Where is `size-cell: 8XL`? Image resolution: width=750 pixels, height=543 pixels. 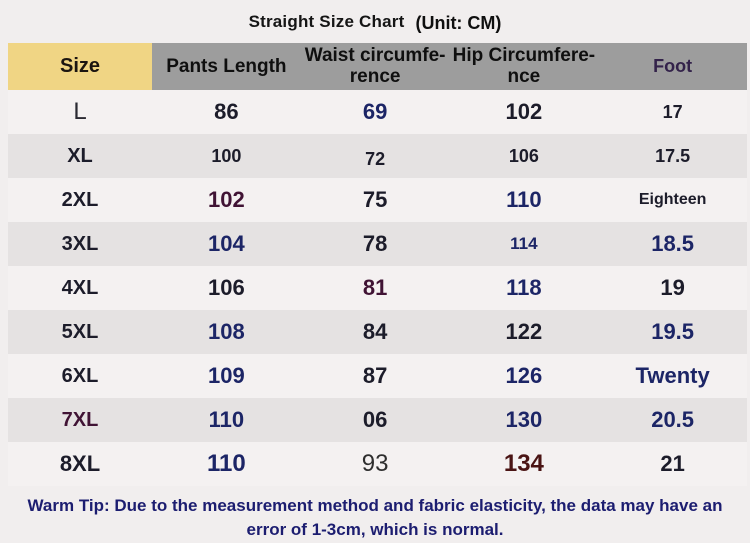
size-cell: 8XL is located at coordinates (80, 463).